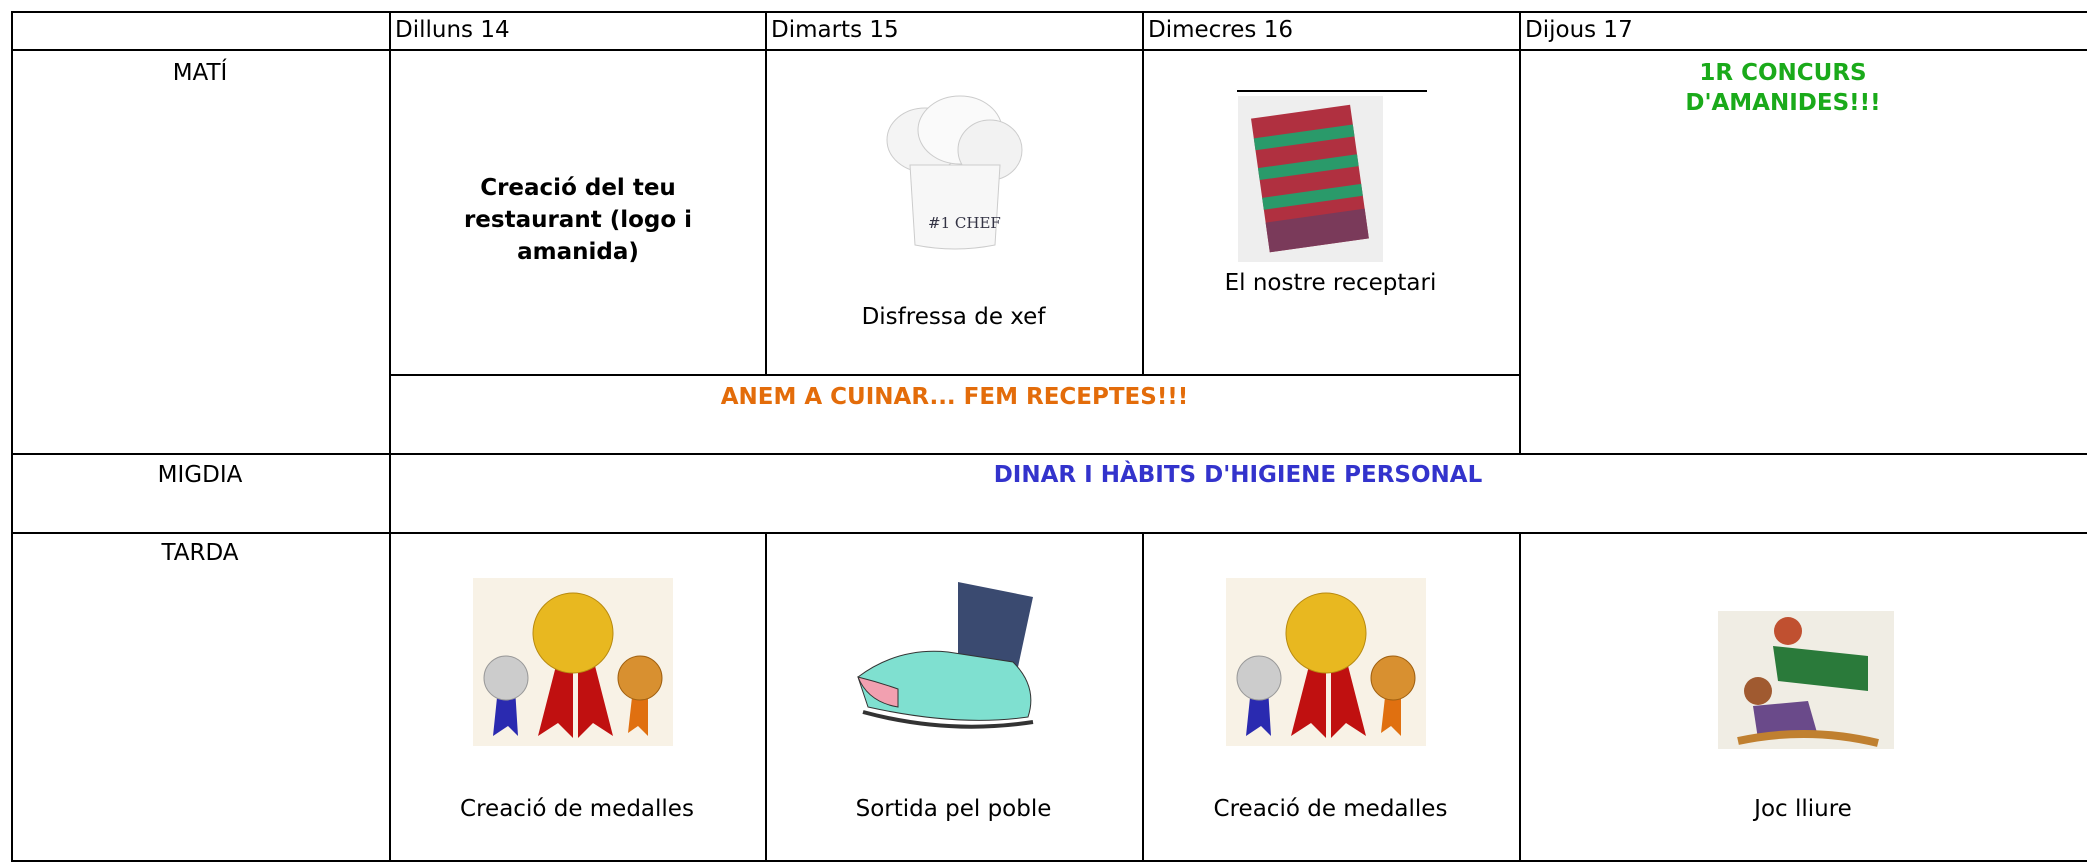  I want to click on column-header: Dijous 17, so click(1579, 30).